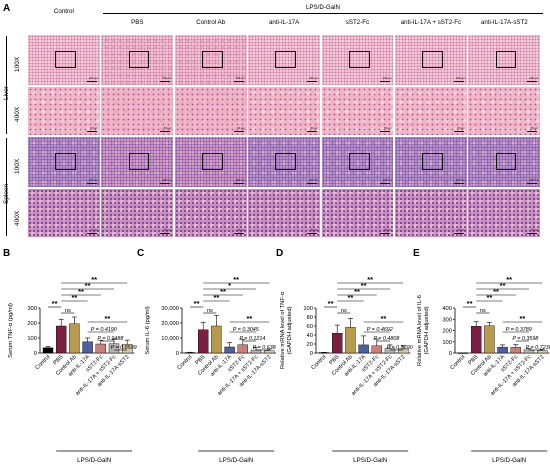  What do you see at coordinates (284, 22) in the screenshot?
I see `column-header-3: anti-IL-17A` at bounding box center [284, 22].